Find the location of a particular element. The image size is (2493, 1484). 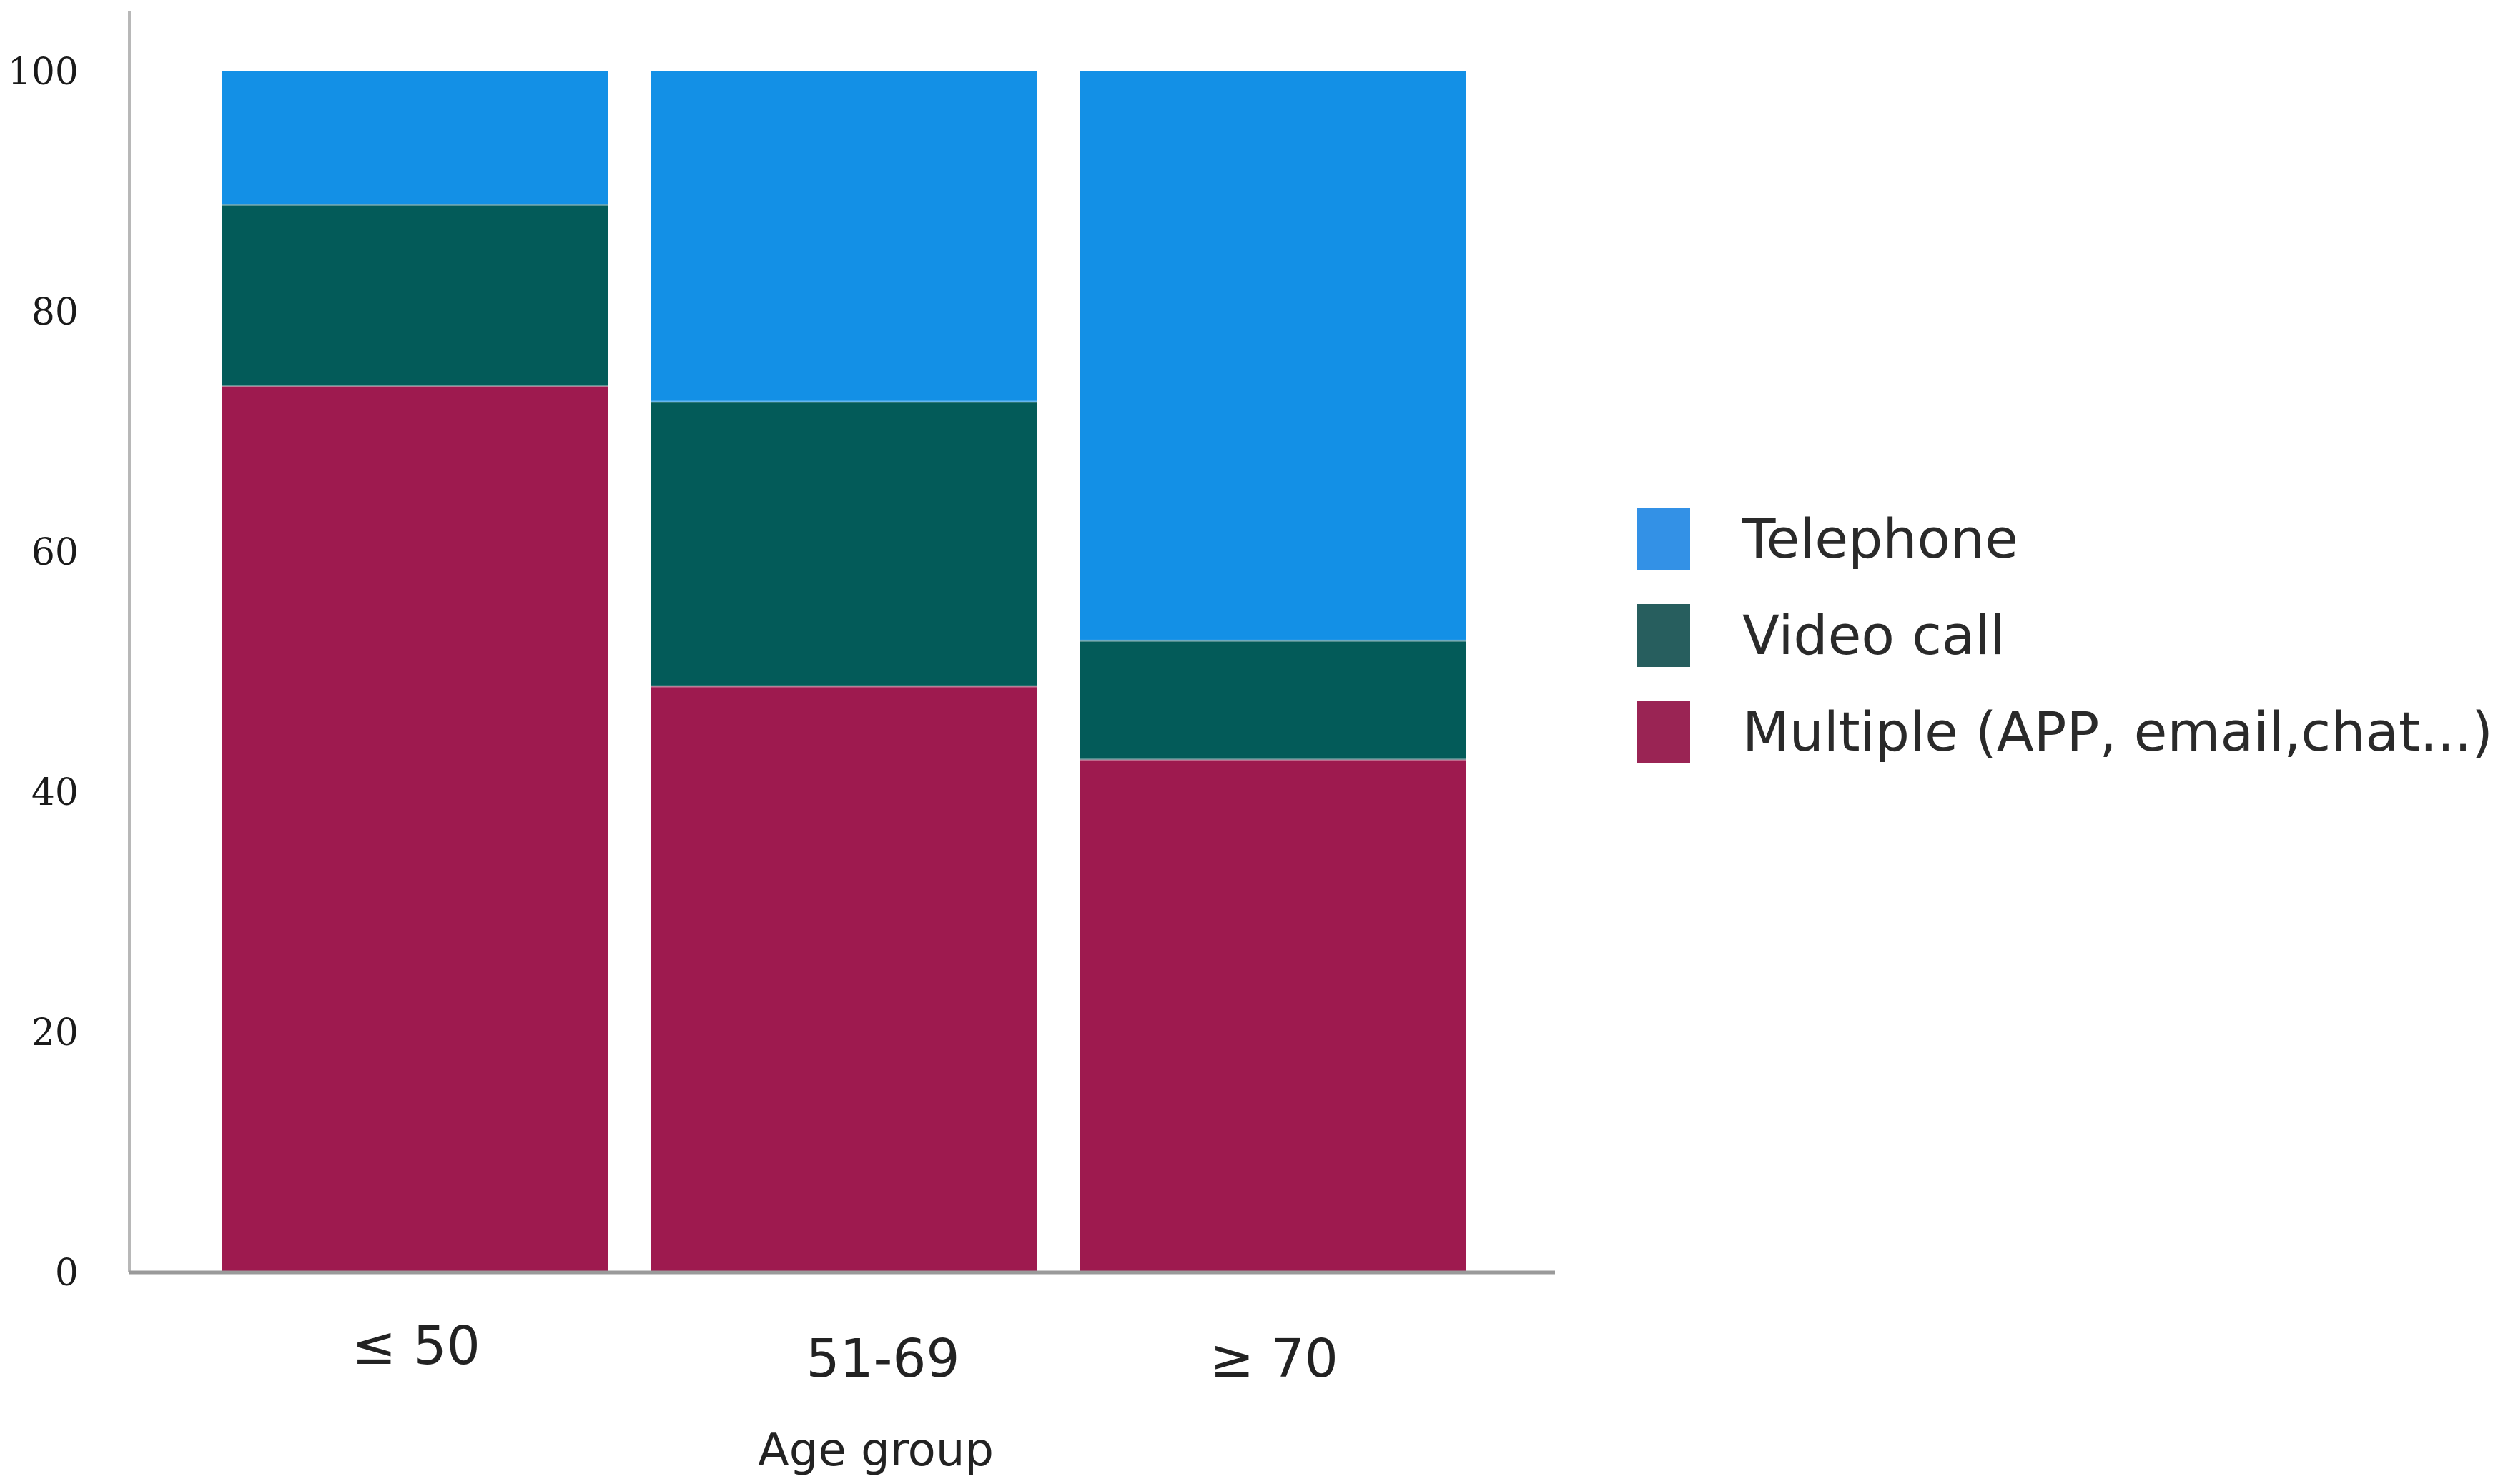

x-tick-label: 51-69 is located at coordinates (882, 1359).